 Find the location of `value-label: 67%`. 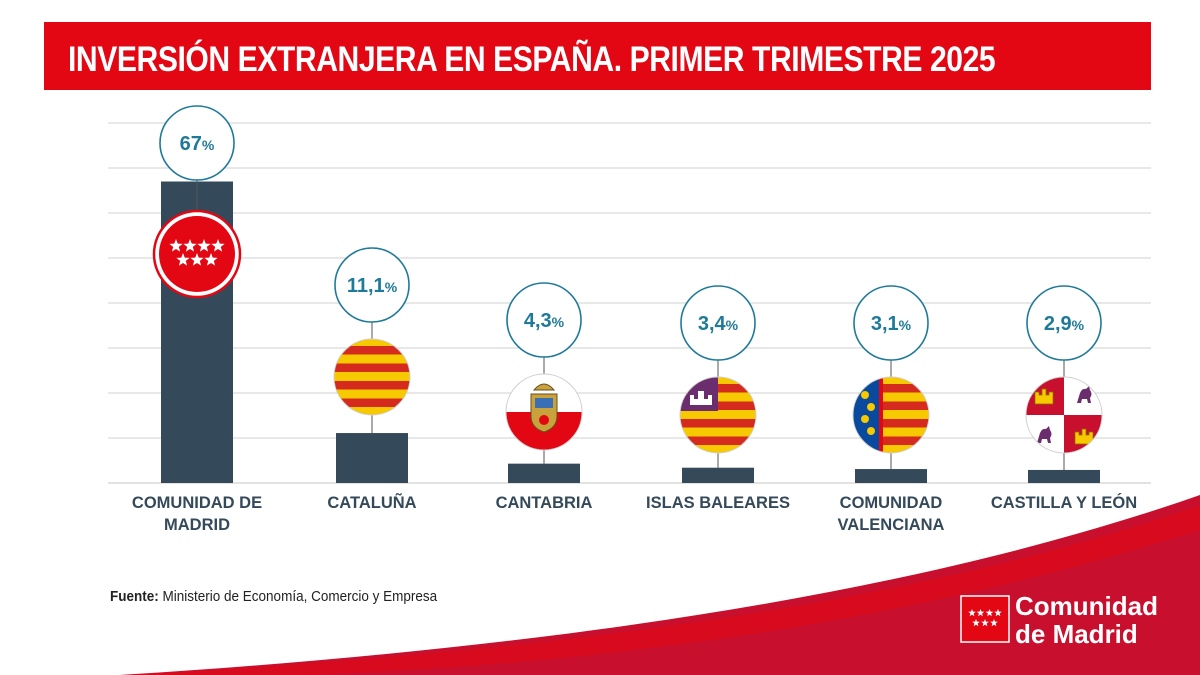

value-label: 67% is located at coordinates (197, 144).